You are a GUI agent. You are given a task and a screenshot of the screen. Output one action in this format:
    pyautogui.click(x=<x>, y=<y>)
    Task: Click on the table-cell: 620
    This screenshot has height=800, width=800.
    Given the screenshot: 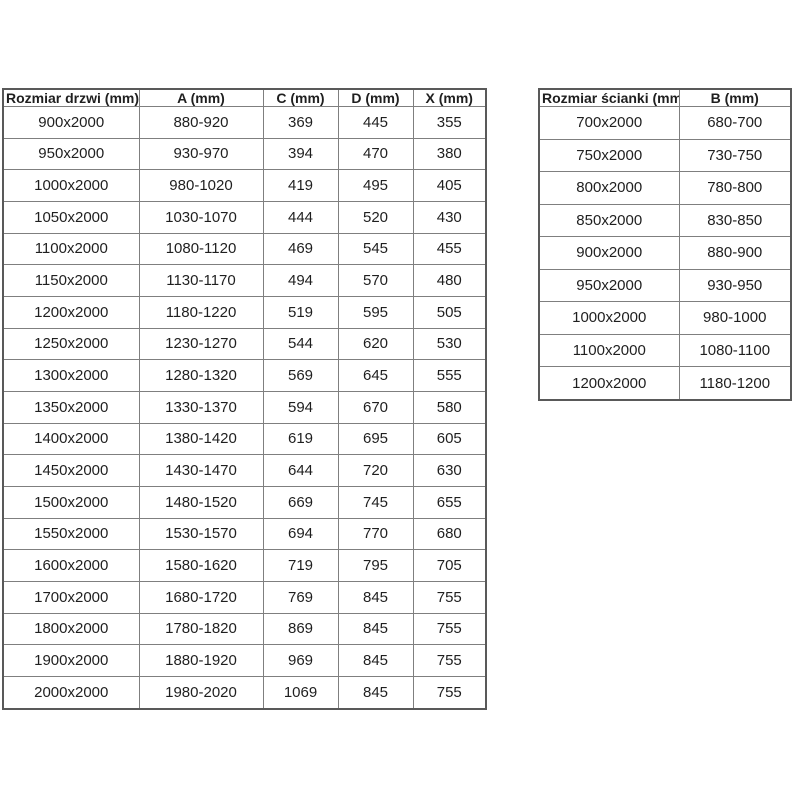 What is the action you would take?
    pyautogui.click(x=375, y=344)
    